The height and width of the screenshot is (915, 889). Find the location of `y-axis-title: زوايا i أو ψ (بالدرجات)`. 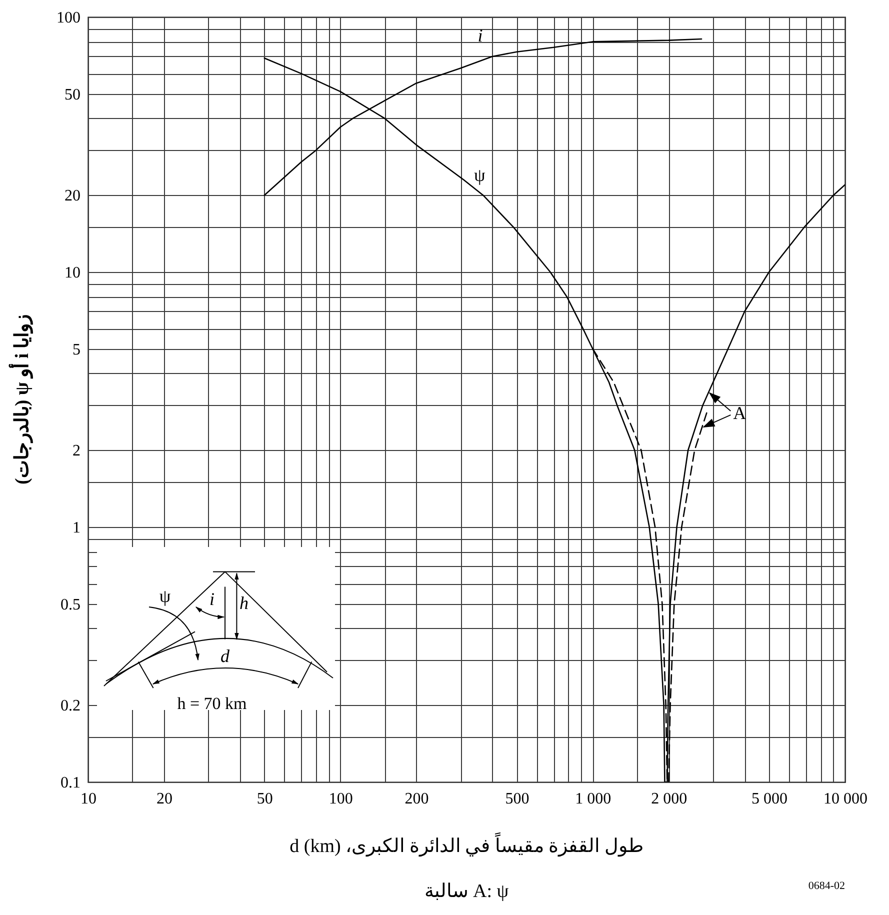

y-axis-title: زوايا i أو ψ (بالدرجات) is located at coordinates (20, 399).